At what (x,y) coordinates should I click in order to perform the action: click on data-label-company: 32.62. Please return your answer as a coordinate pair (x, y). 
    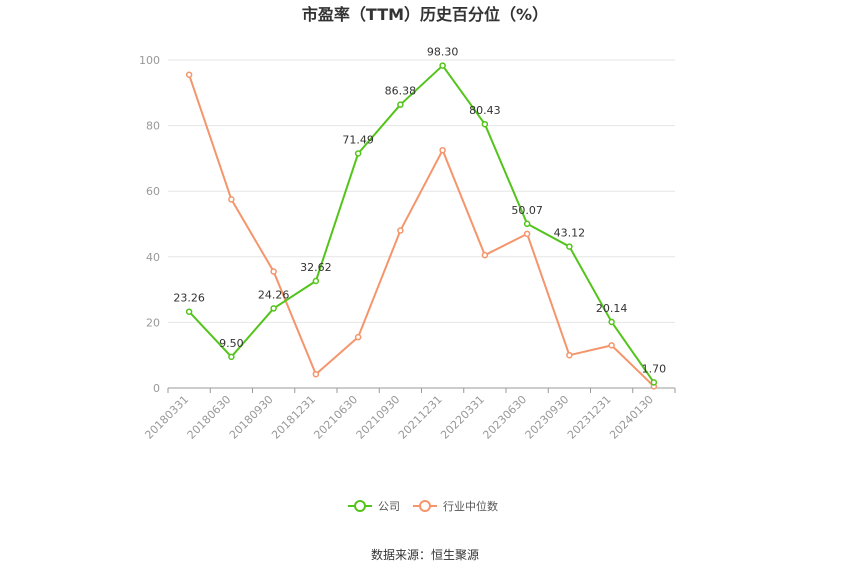
    Looking at the image, I should click on (316, 267).